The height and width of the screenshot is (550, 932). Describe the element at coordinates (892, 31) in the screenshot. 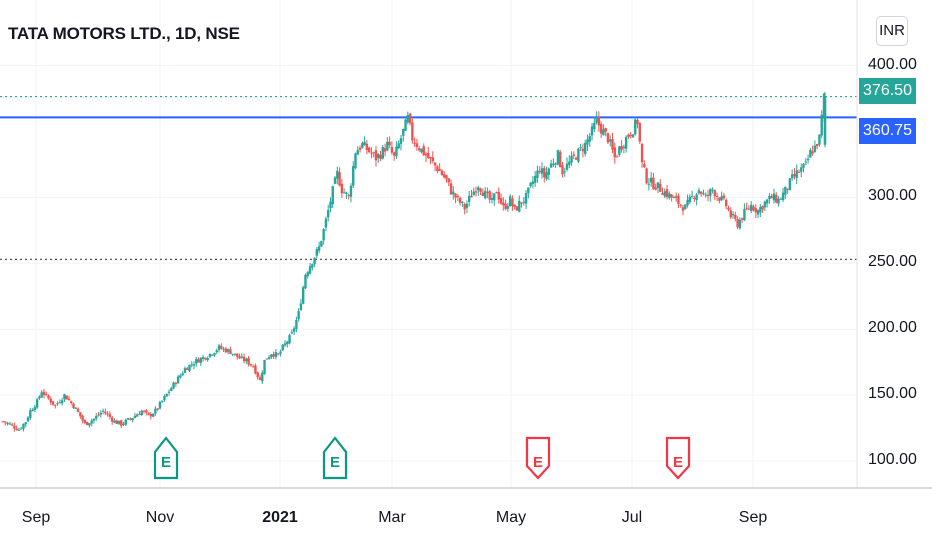

I see `currency-button: INR` at that location.